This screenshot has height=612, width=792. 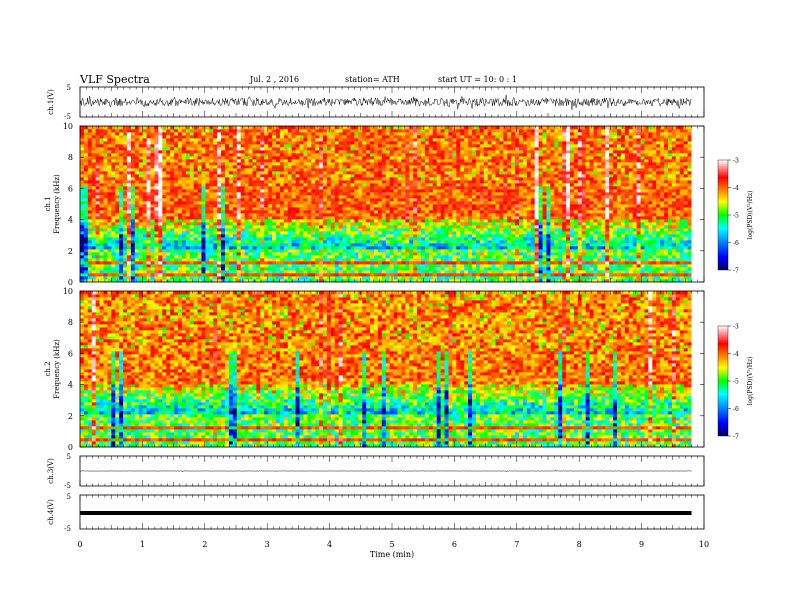 What do you see at coordinates (372, 79) in the screenshot?
I see `station-label: station= ATH` at bounding box center [372, 79].